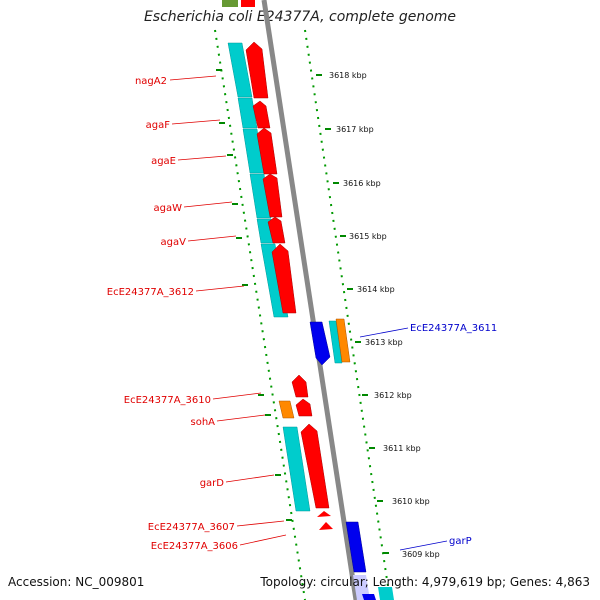 The height and width of the screenshot is (600, 600). Describe the element at coordinates (421, 554) in the screenshot. I see `tick-label: 3609 kbp` at that location.